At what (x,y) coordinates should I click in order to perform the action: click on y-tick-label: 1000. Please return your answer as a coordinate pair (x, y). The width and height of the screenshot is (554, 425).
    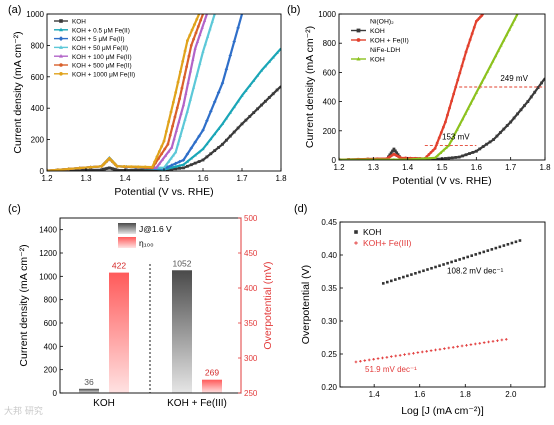
    Looking at the image, I should click on (35, 14).